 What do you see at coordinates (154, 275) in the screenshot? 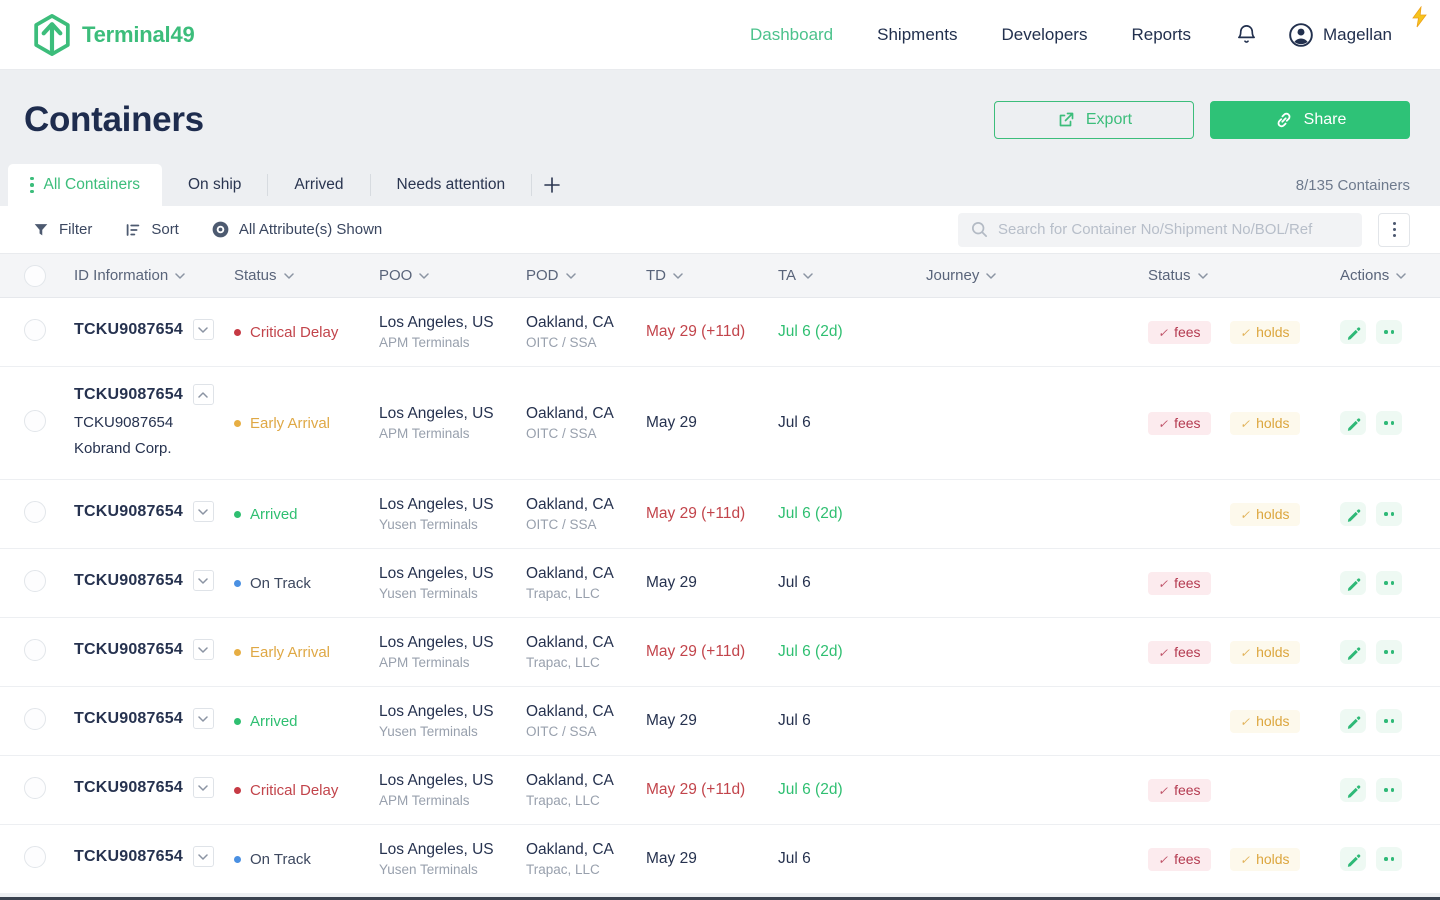
I see `col-id-information: ID Information` at bounding box center [154, 275].